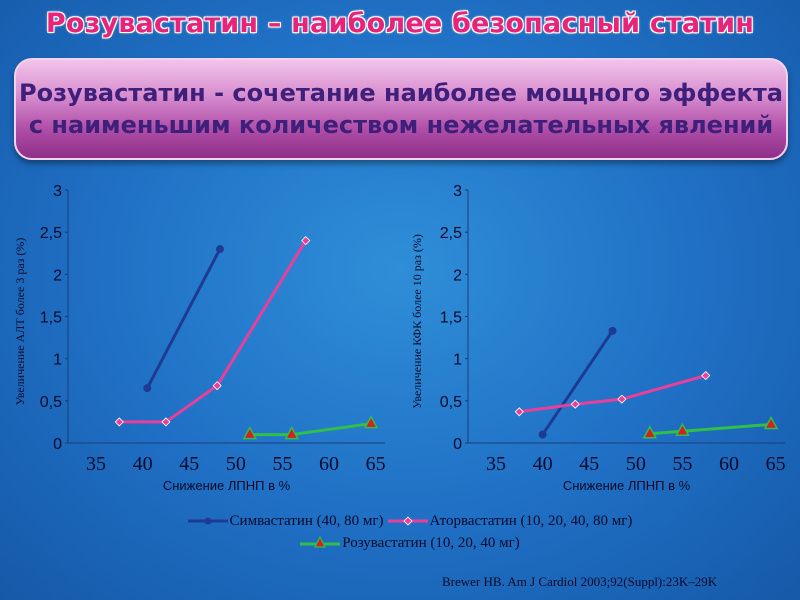  What do you see at coordinates (417, 321) in the screenshot?
I see `y-axis-label: Увеличение КФК более 10 раз (%)` at bounding box center [417, 321].